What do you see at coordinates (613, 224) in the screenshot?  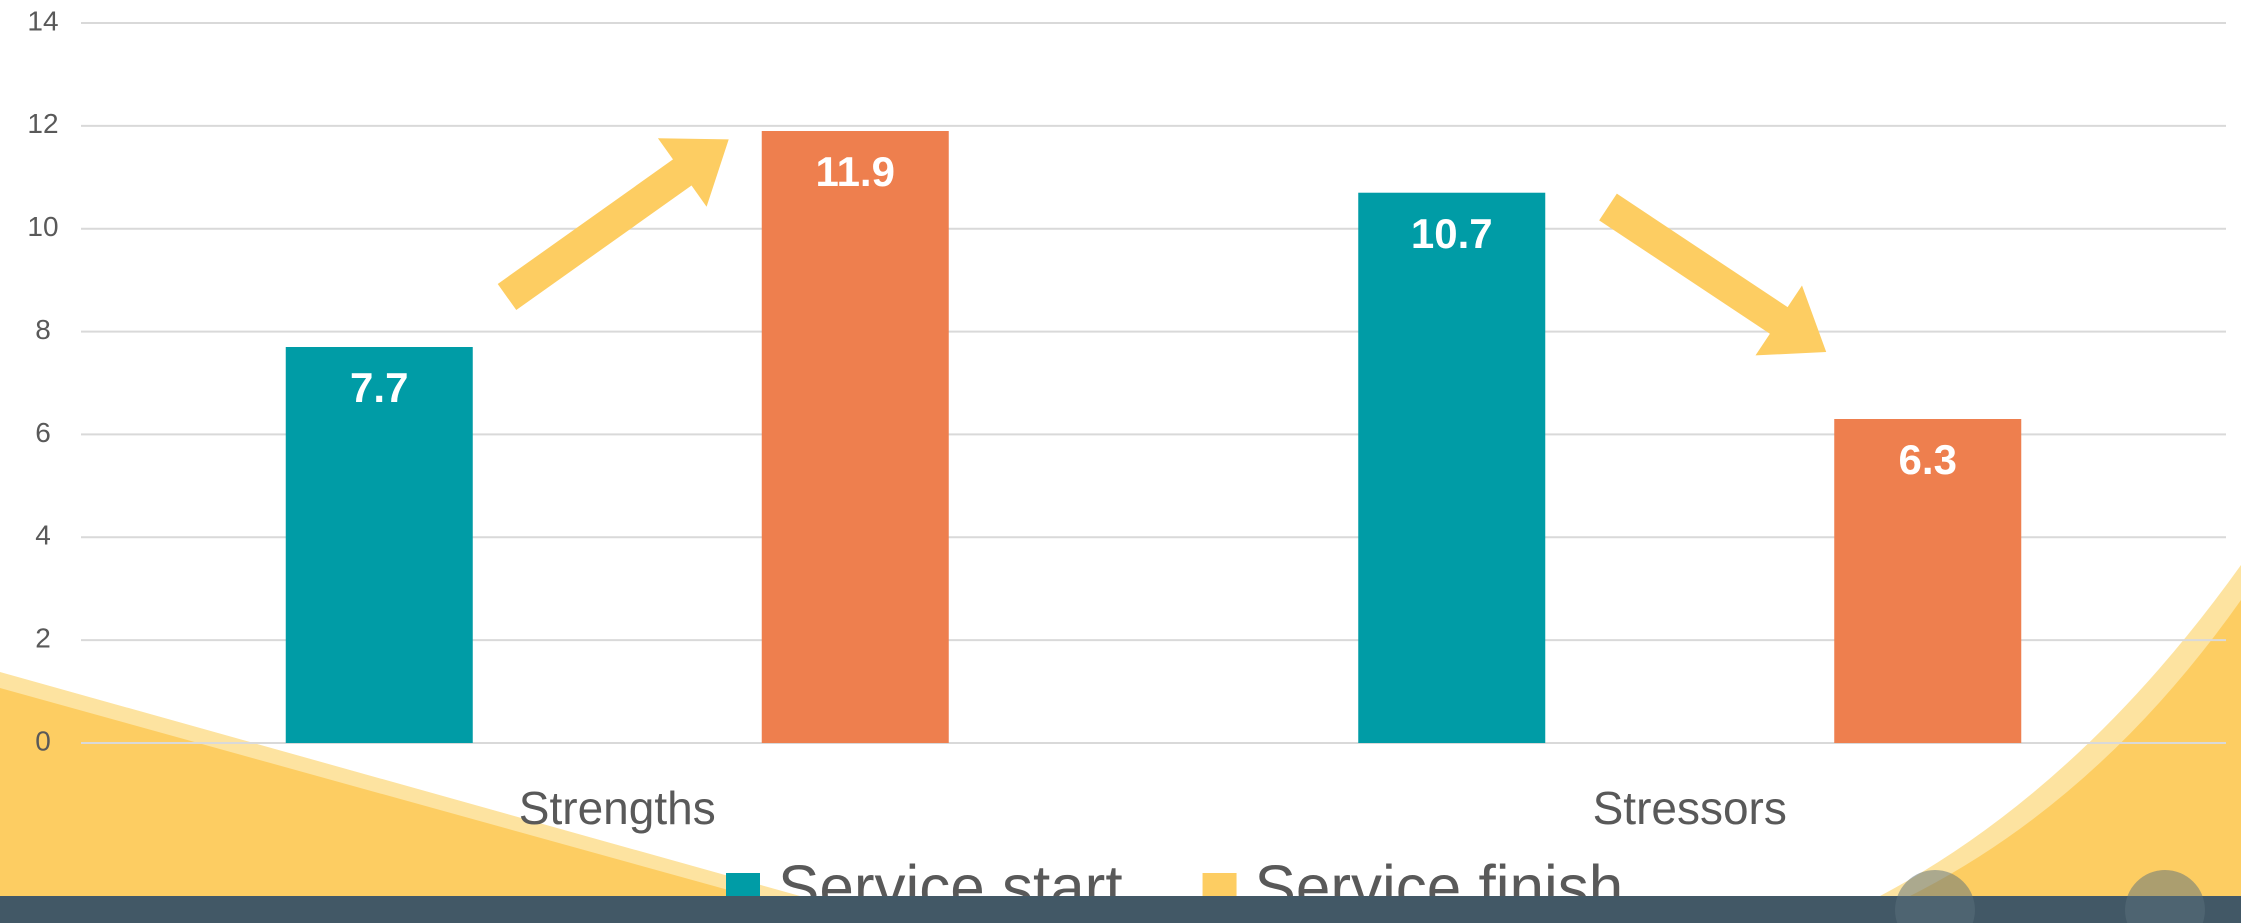 I see `arrow-up` at bounding box center [613, 224].